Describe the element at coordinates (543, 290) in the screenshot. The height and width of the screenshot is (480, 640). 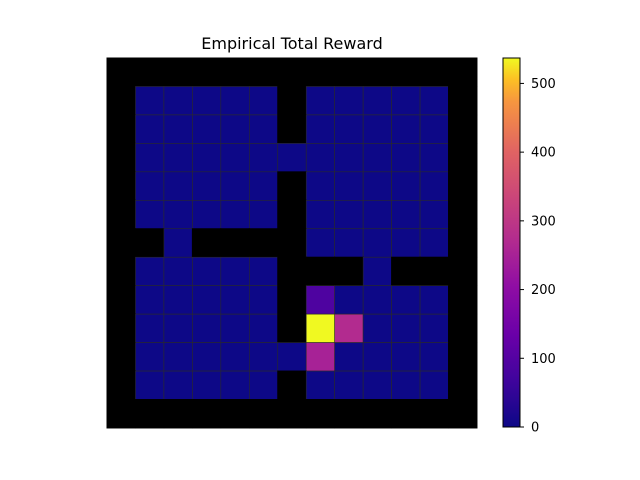
I see `colorbar-tick-label: 200` at that location.